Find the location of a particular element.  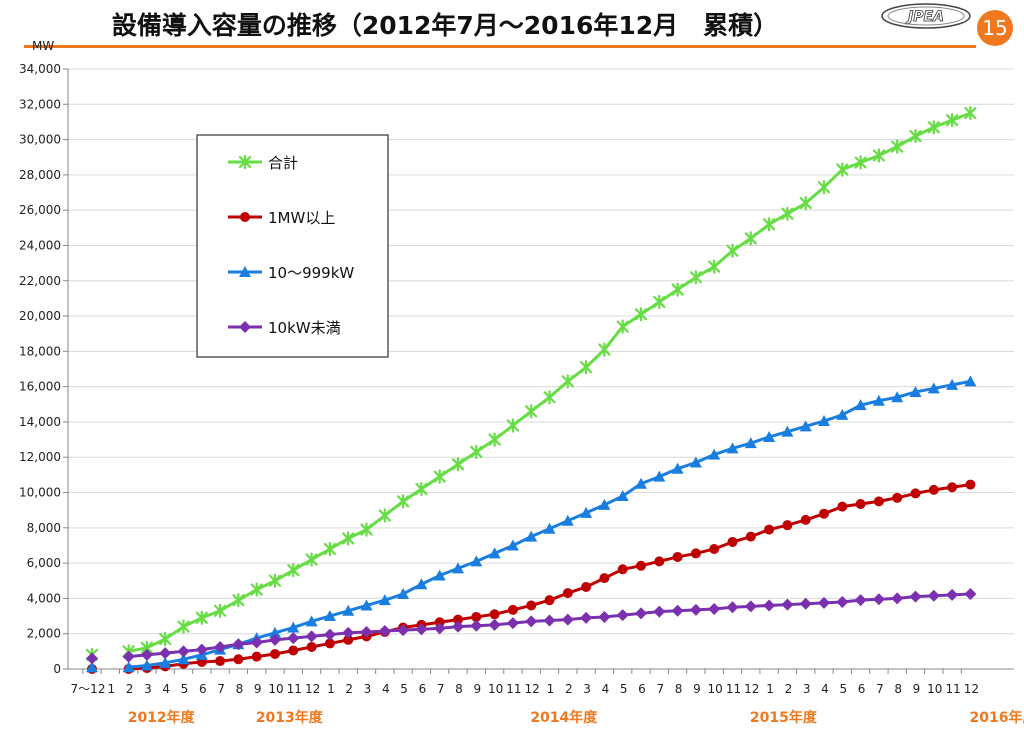

y-tick-label: 0 is located at coordinates (57, 669).